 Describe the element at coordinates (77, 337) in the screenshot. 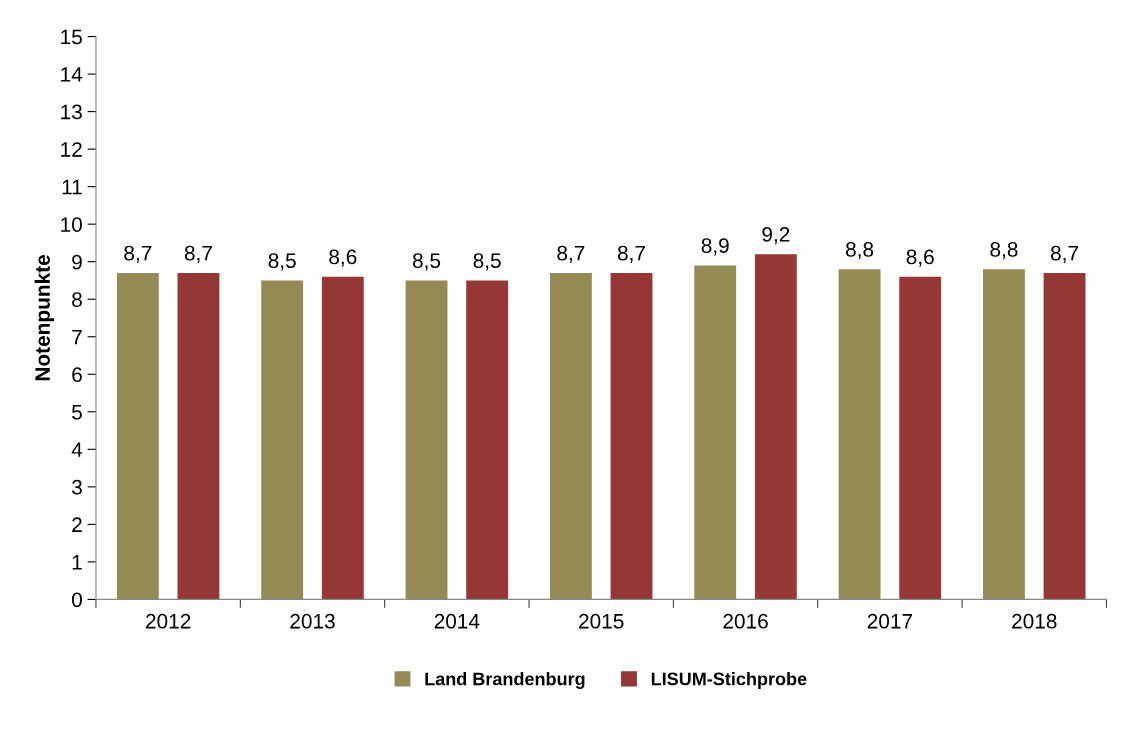

I see `y-tick-label: 7` at that location.